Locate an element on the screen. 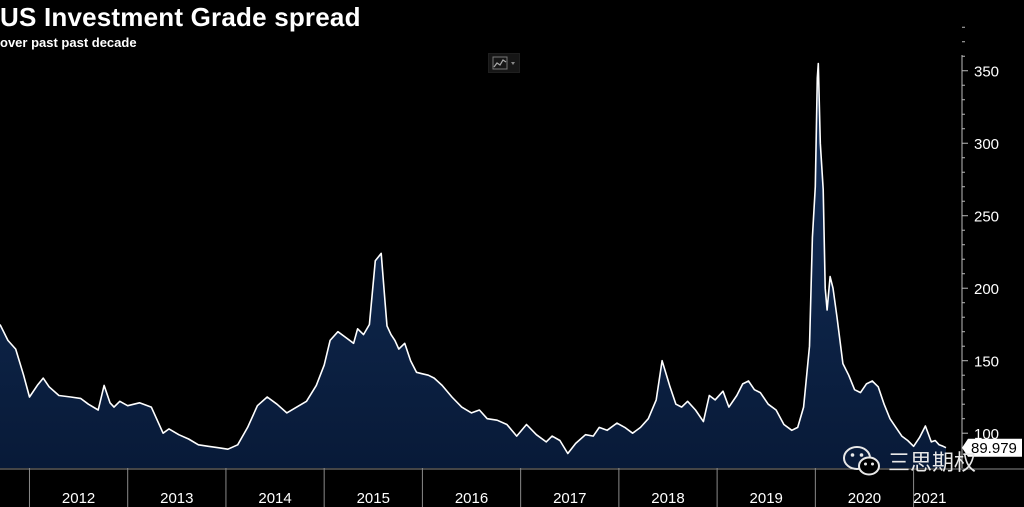 The width and height of the screenshot is (1024, 507). x-tick-label: 2020 is located at coordinates (864, 498).